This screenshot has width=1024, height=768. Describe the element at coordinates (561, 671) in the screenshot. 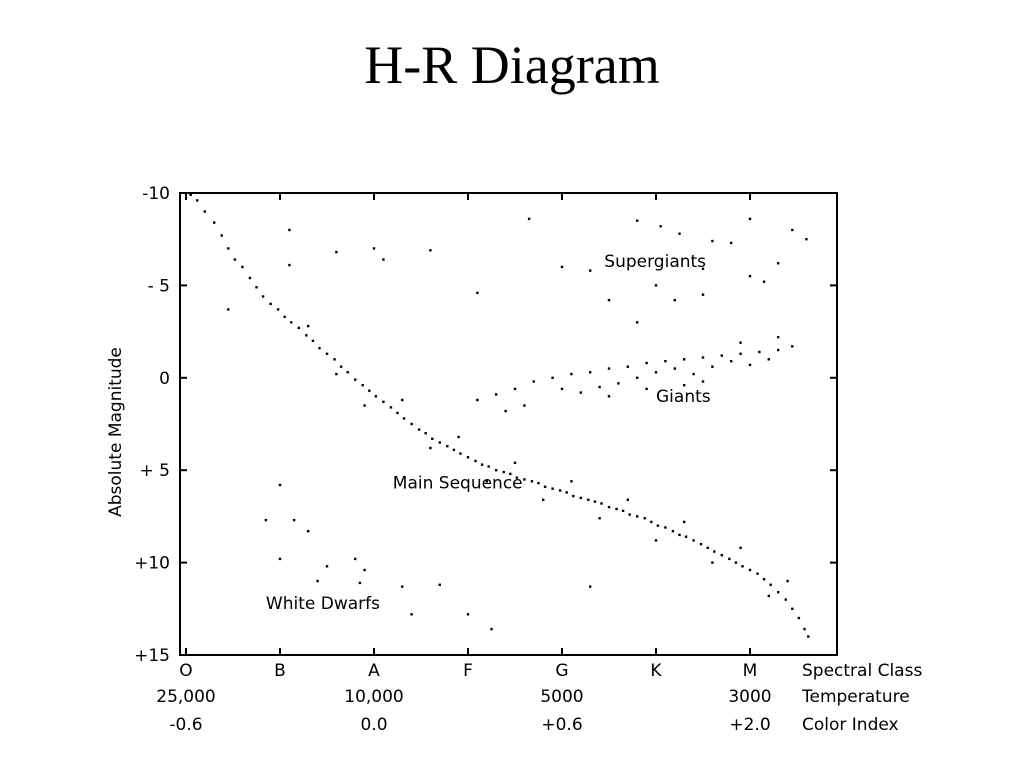

I see `x-tick-label: G` at that location.